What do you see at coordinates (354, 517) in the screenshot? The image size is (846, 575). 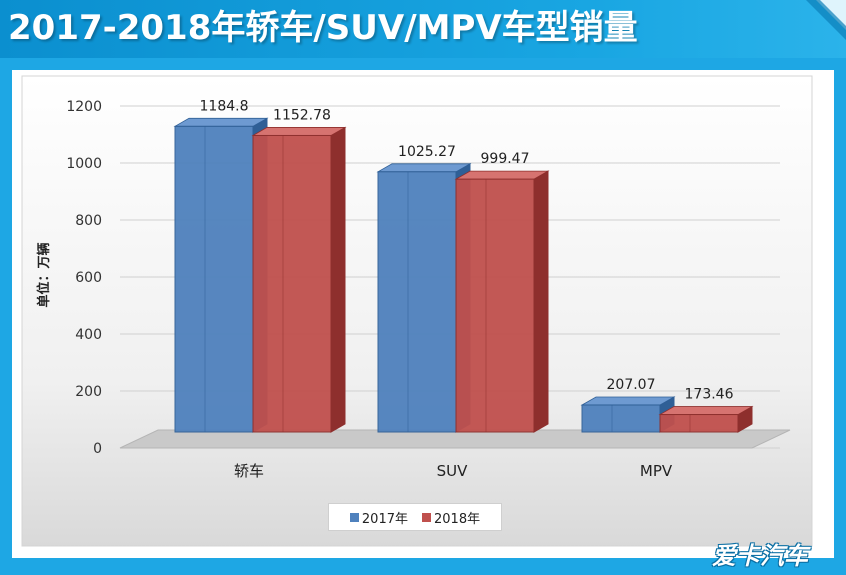 I see `legend-swatch-2017` at bounding box center [354, 517].